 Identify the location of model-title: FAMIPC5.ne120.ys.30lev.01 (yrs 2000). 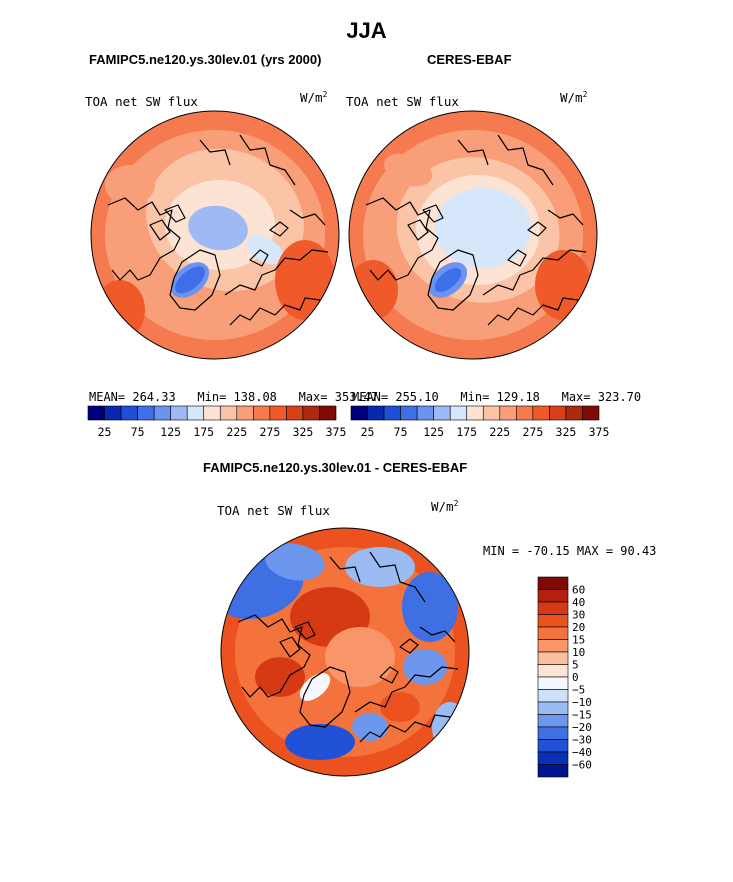
(205, 59).